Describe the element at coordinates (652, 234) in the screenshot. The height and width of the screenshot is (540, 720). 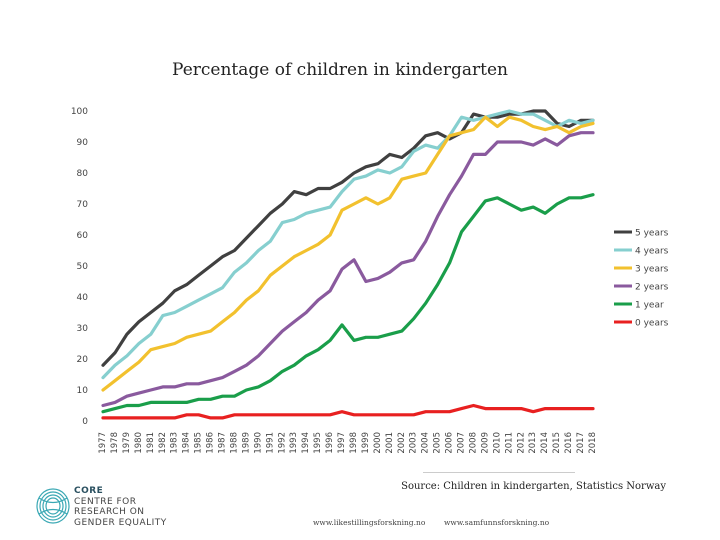
I see `legend-label: 5 years` at that location.